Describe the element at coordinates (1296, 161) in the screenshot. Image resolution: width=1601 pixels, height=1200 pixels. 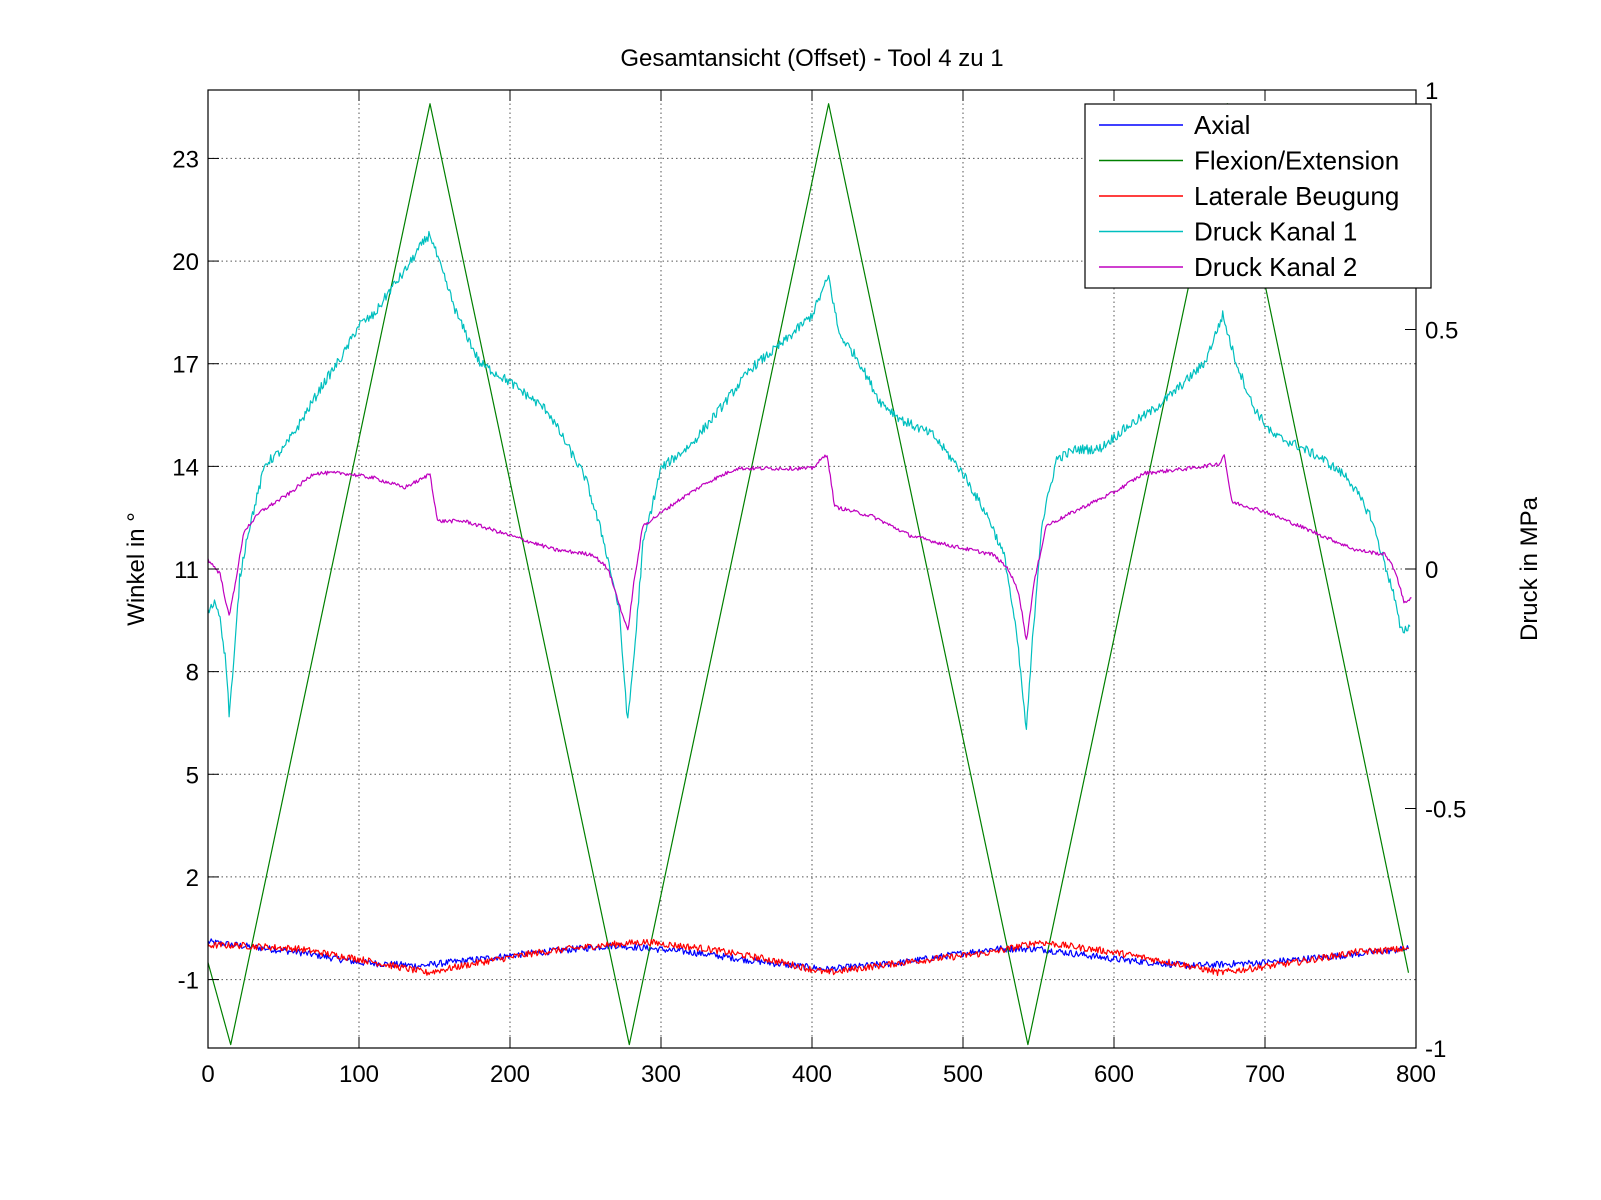
I see `legend-entry: Flexion/Extension` at that location.